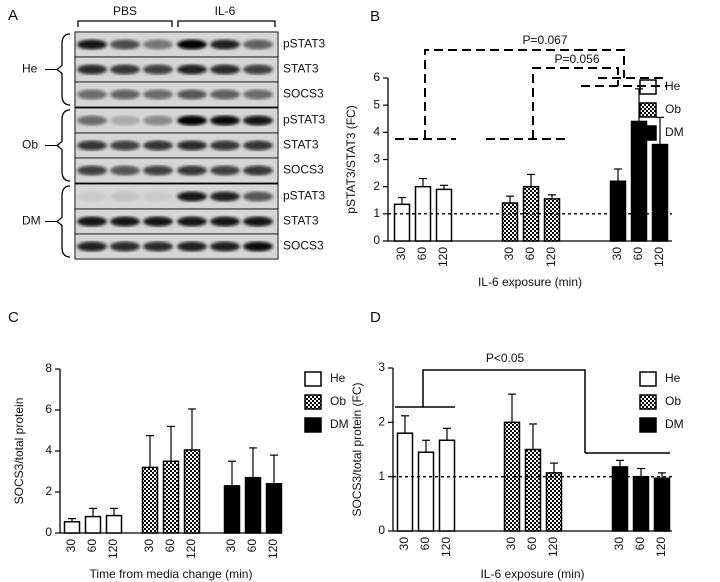  What do you see at coordinates (576, 59) in the screenshot?
I see `annotation: P=0.056` at bounding box center [576, 59].